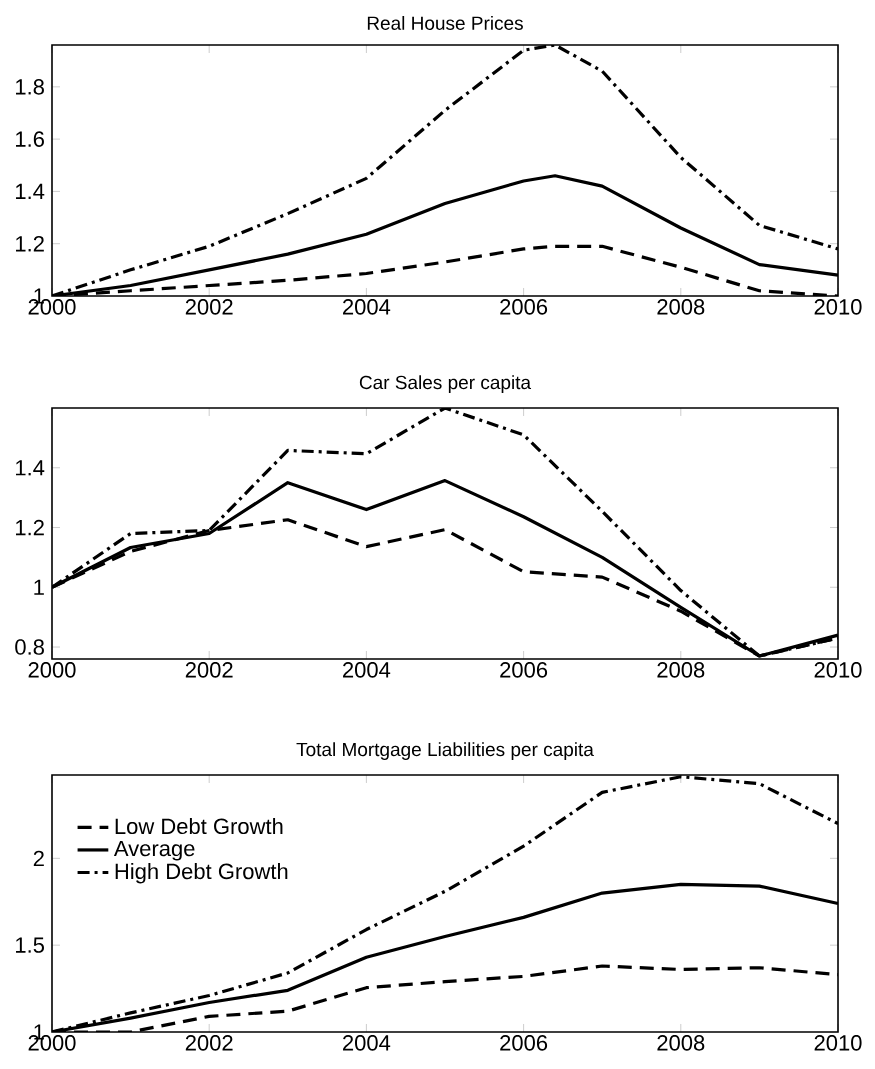  Describe the element at coordinates (29, 647) in the screenshot. I see `y-tick-label: 0.8` at that location.